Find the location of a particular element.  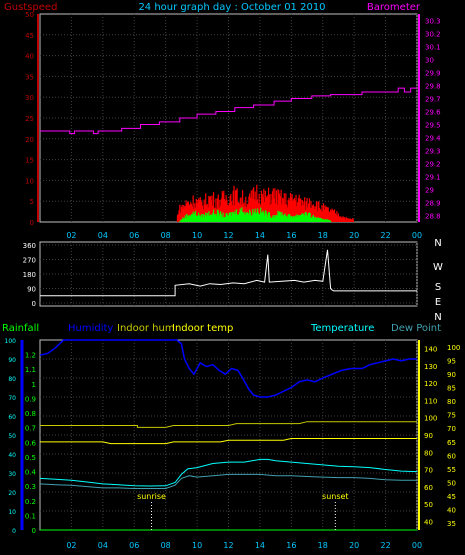

temperature-tick-label: 55 is located at coordinates (451, 470).